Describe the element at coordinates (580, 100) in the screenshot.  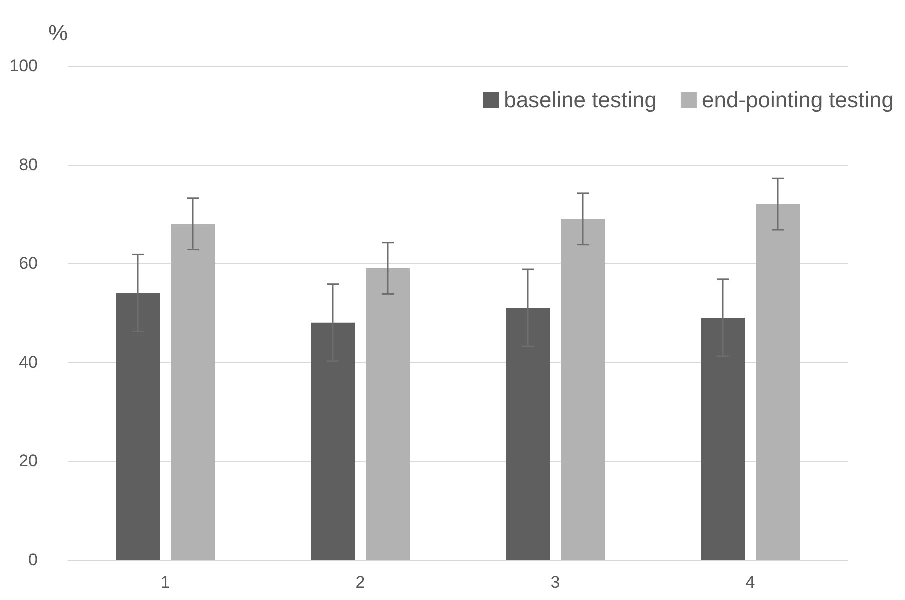
I see `legend-label: baseline testing` at that location.